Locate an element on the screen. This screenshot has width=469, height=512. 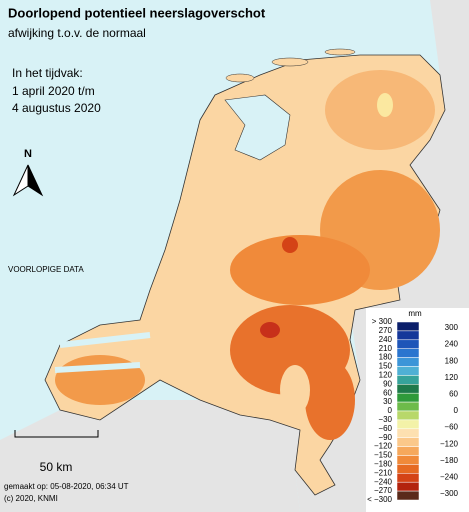
legend-label: < −300 is located at coordinates (379, 499).